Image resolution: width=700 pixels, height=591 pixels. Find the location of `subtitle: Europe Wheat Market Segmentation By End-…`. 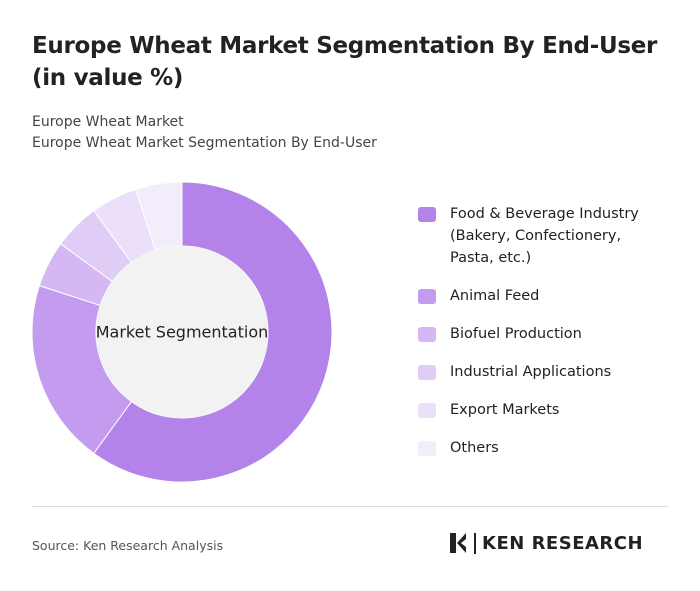

subtitle: Europe Wheat Market Segmentation By End-… is located at coordinates (204, 143).